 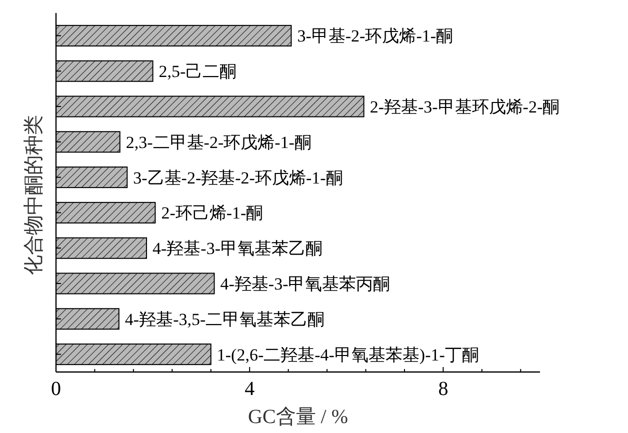 I want to click on x-tick-label: 8, so click(x=443, y=389).